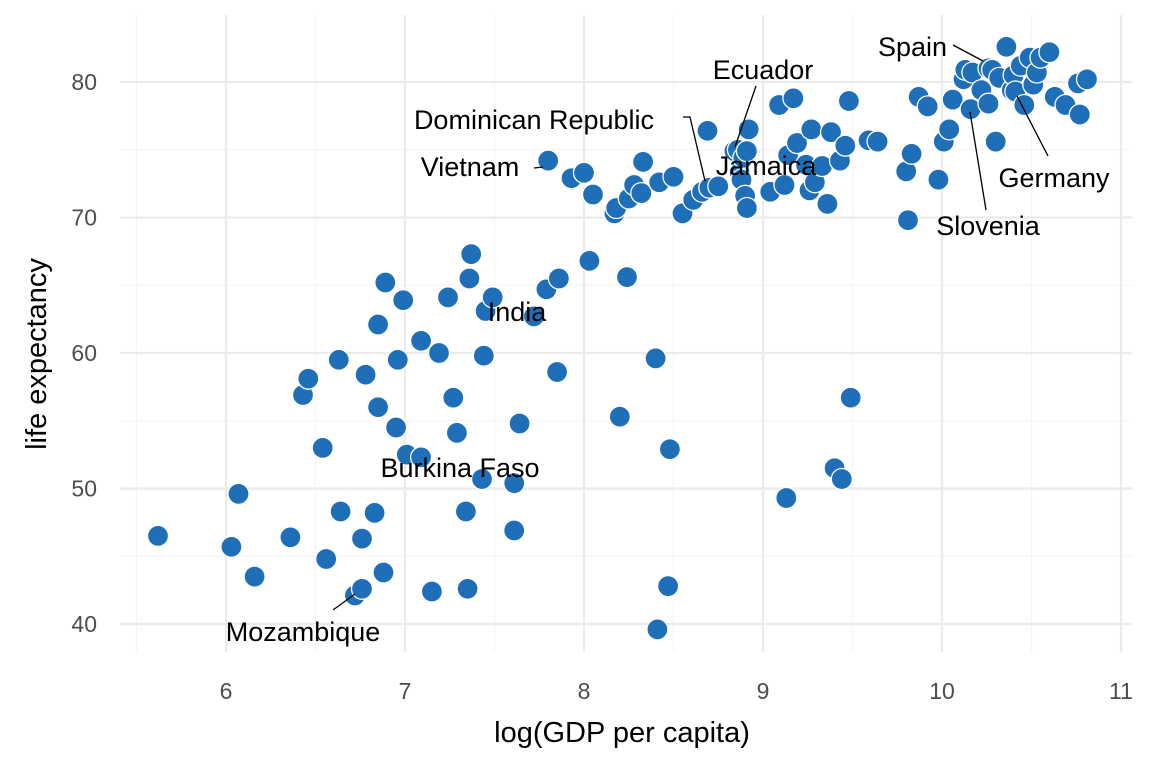 Image resolution: width=1152 pixels, height=768 pixels. Describe the element at coordinates (518, 312) in the screenshot. I see `annotation-label: India` at that location.